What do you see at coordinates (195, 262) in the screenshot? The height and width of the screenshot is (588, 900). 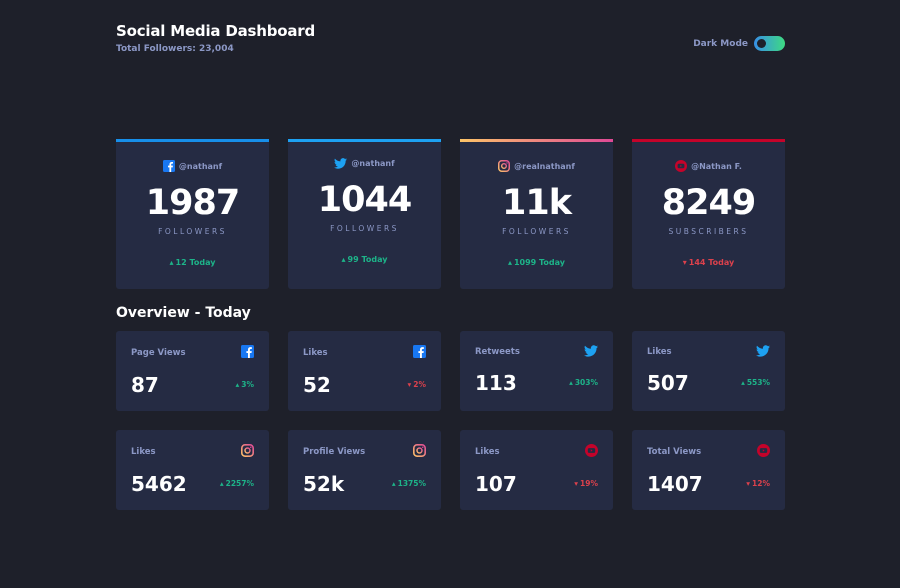 I see `today-change-text: 12 Today` at bounding box center [195, 262].